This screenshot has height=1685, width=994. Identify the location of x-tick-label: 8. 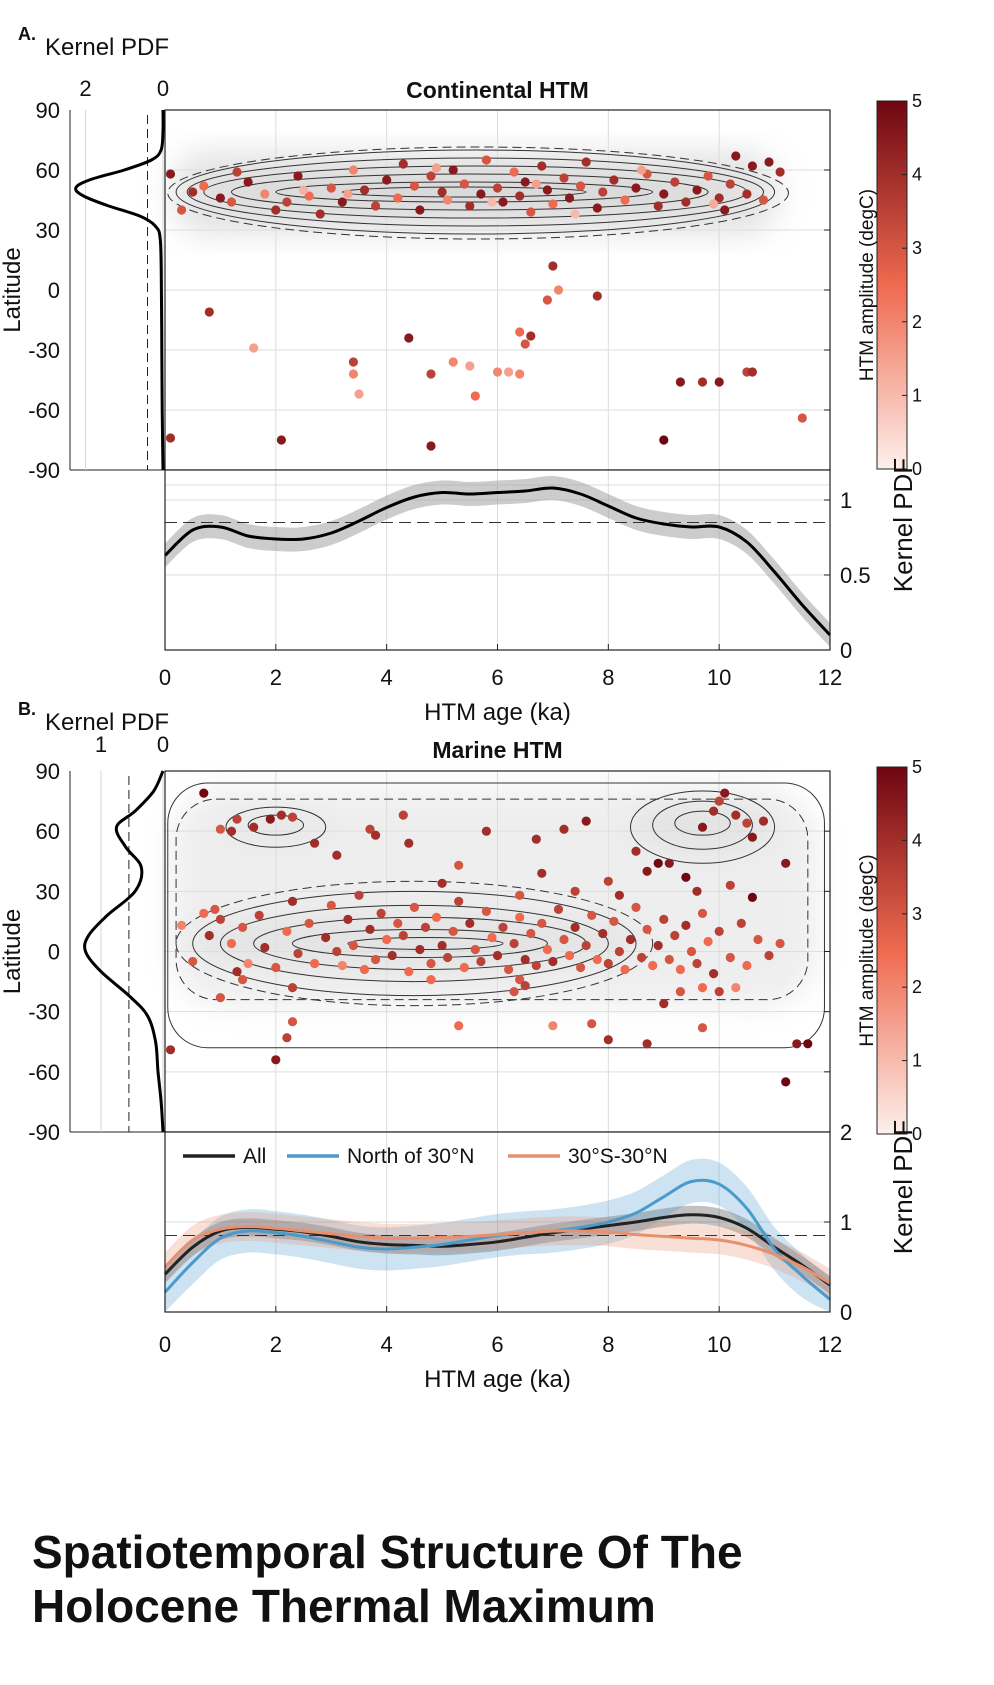
(608, 677).